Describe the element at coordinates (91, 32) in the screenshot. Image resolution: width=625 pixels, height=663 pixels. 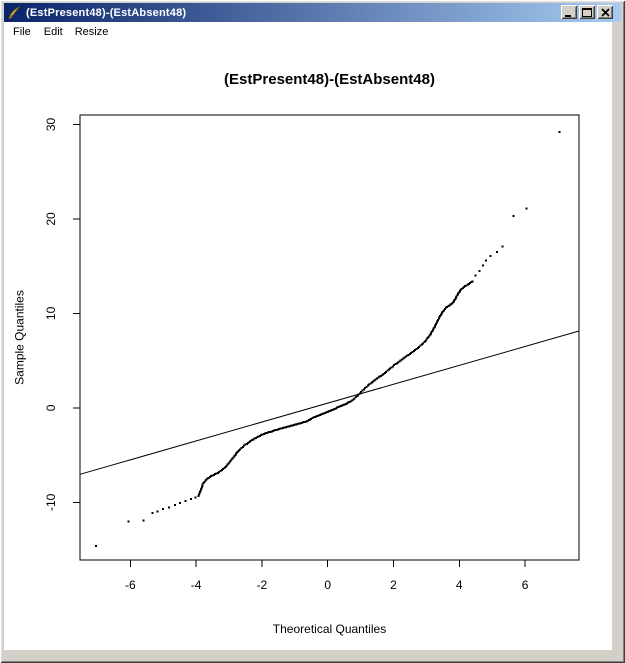
I see `menu-resize: Resize` at that location.